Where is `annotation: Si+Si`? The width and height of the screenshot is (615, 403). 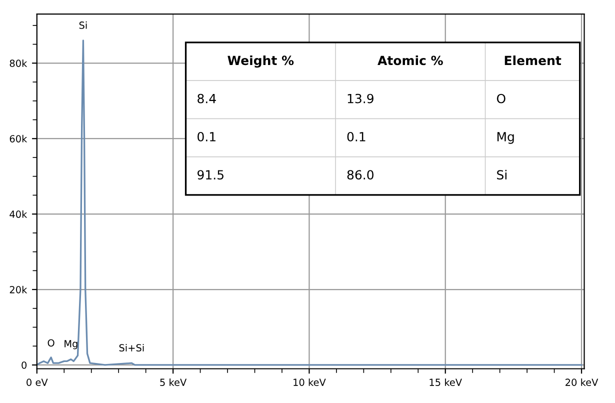 annotation: Si+Si is located at coordinates (131, 348).